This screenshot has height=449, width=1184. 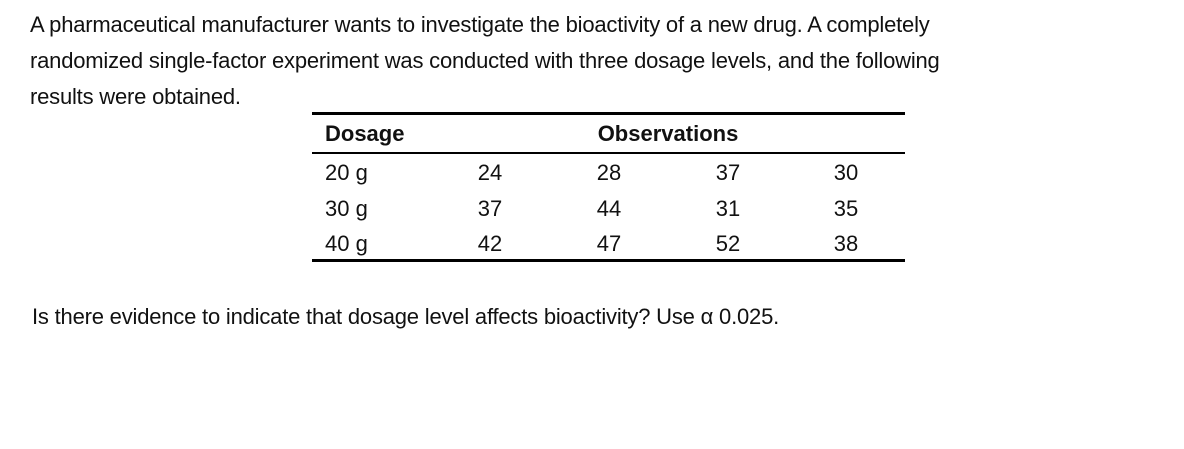 What do you see at coordinates (846, 172) in the screenshot?
I see `observation-cell: 30` at bounding box center [846, 172].